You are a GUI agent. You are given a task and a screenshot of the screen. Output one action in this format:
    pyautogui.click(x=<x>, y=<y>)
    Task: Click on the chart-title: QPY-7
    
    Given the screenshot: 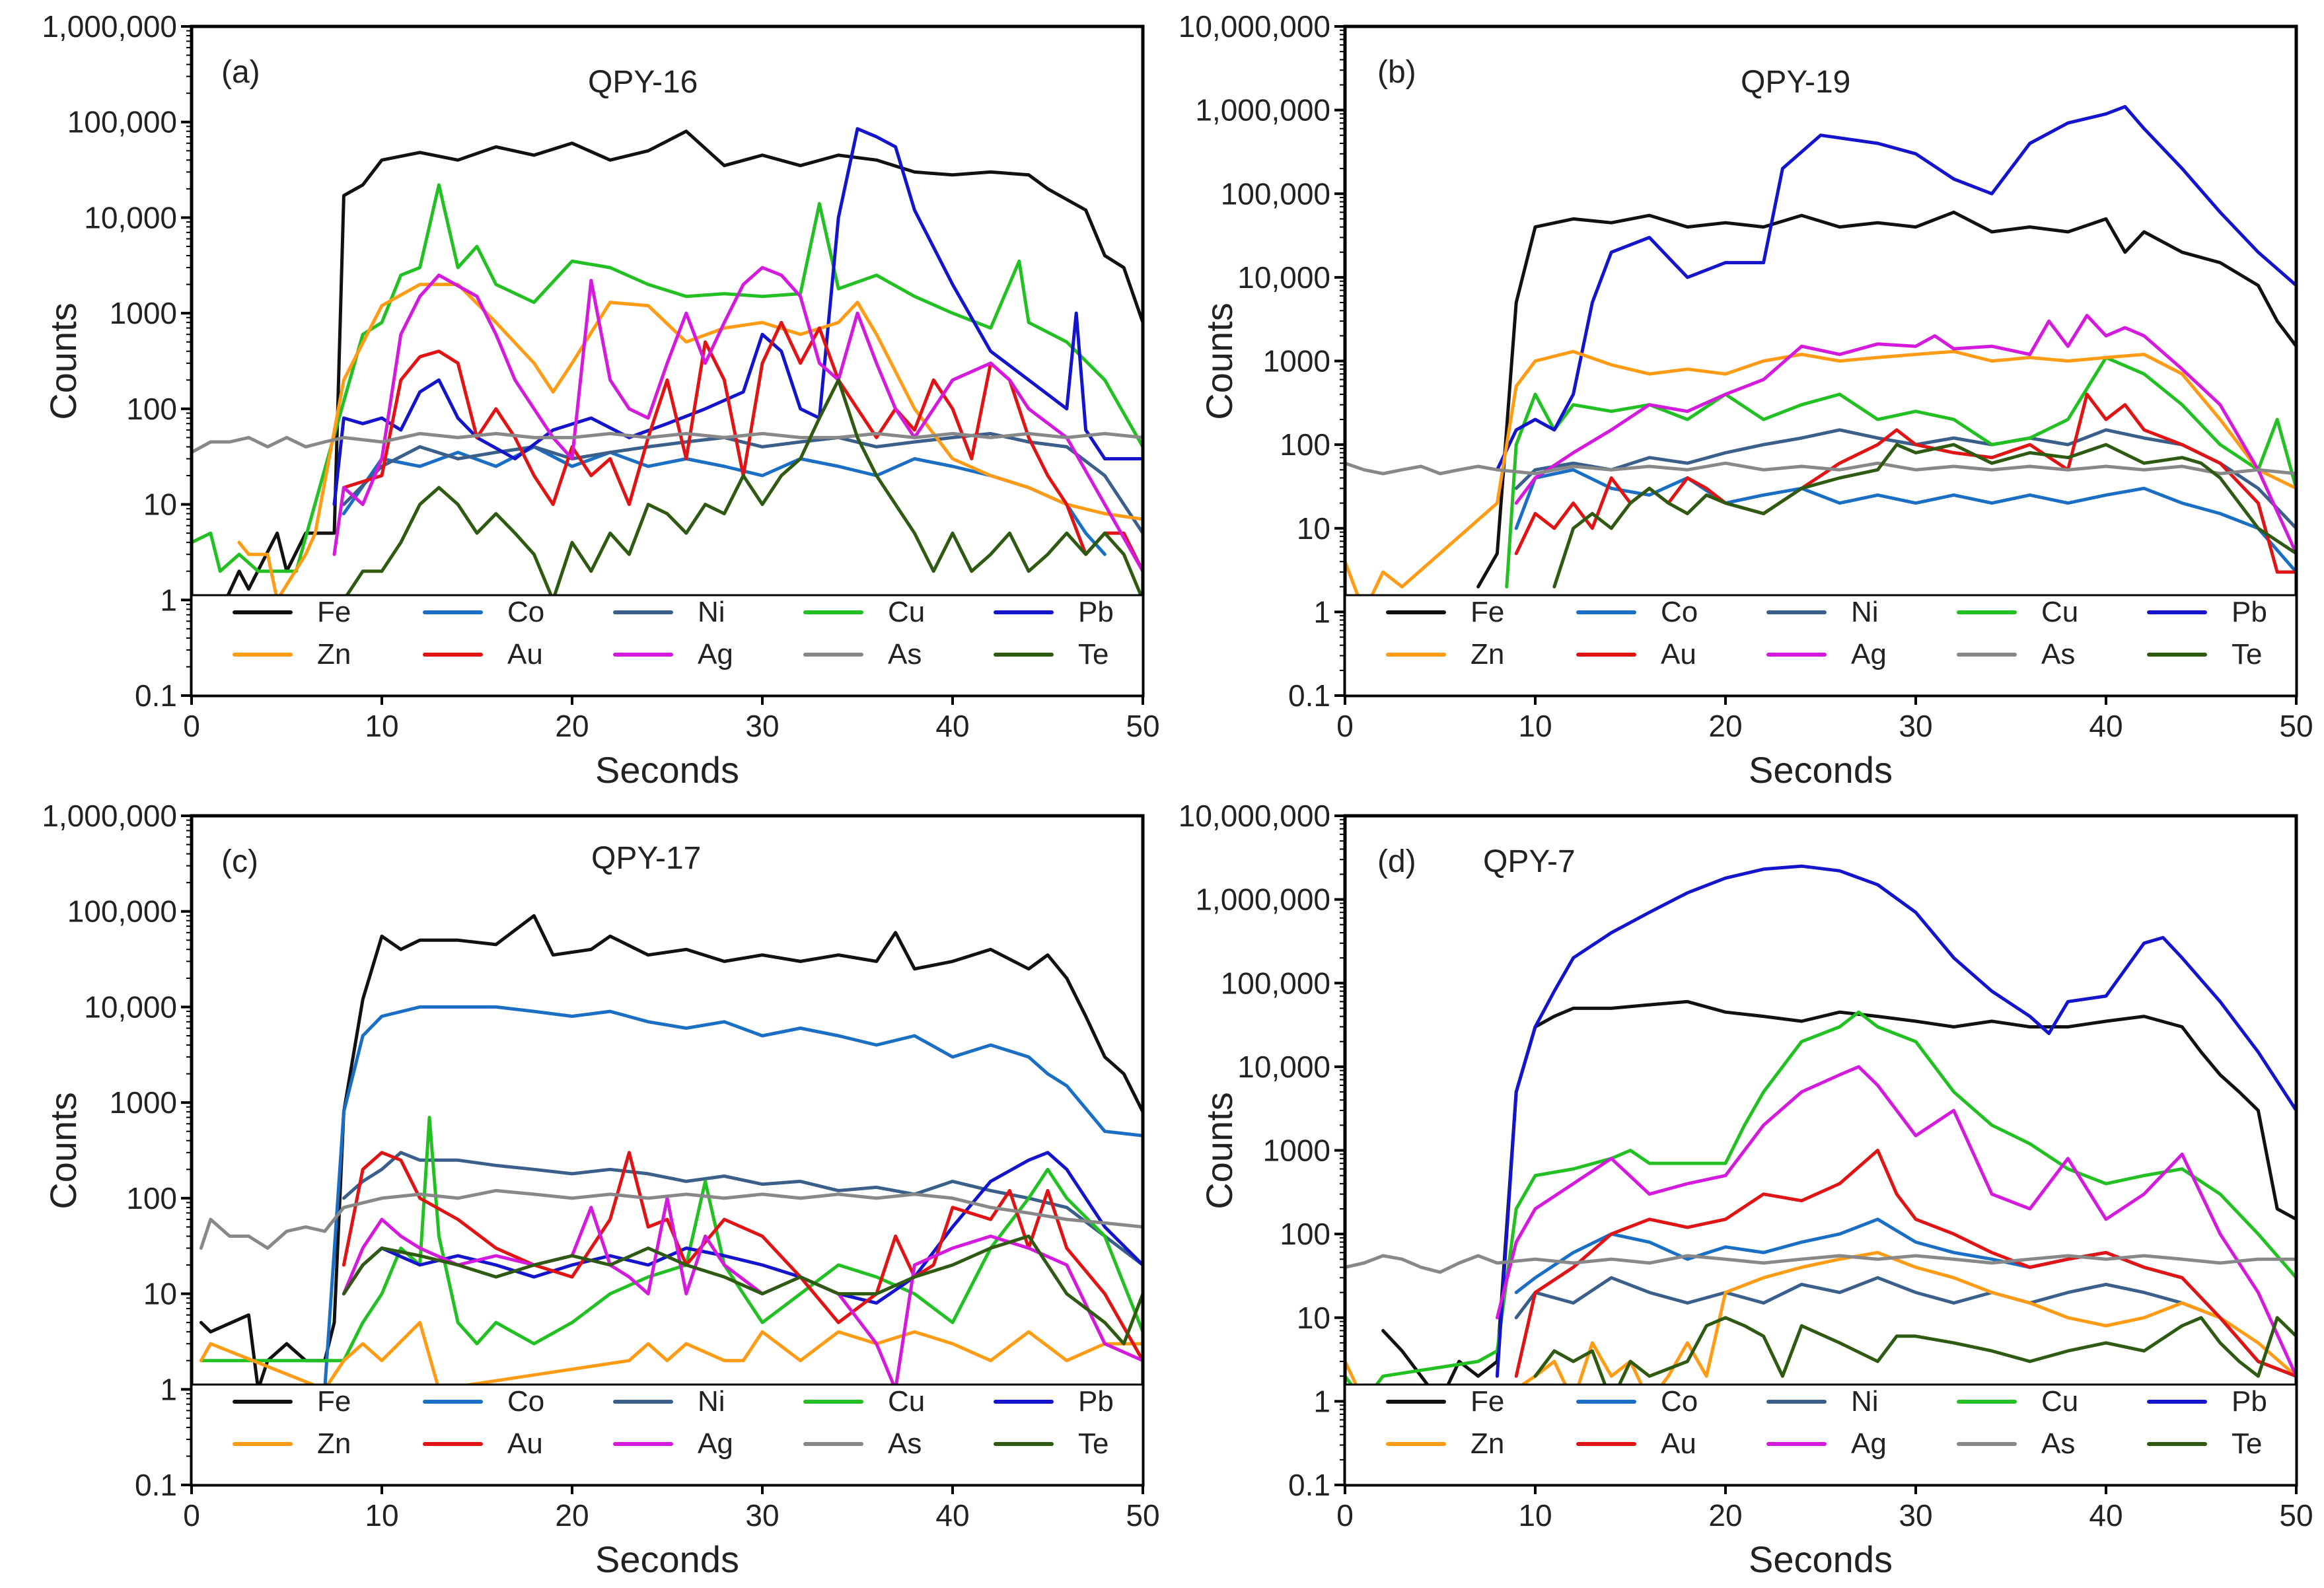 What is the action you would take?
    pyautogui.click(x=1529, y=862)
    